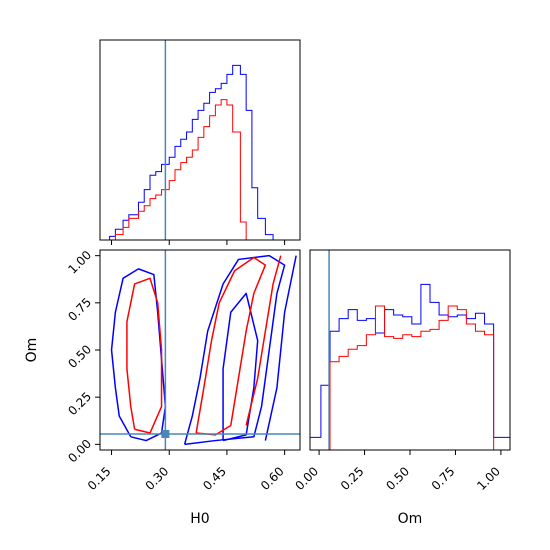 This screenshot has width=550, height=550. I want to click on contour-ytick-label-0: 0.00, so click(79, 451).